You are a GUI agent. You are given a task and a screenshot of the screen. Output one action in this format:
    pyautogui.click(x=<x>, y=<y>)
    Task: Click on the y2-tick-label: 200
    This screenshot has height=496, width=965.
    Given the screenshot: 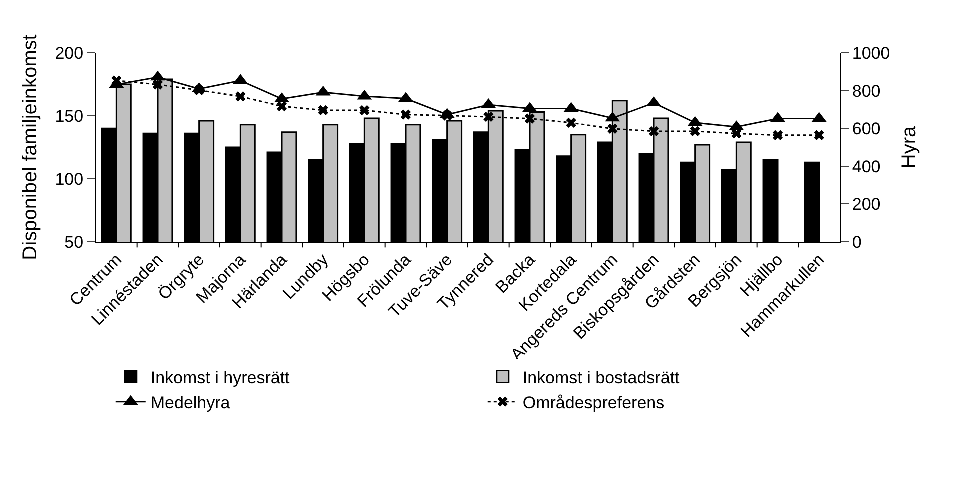 What is the action you would take?
    pyautogui.click(x=866, y=204)
    